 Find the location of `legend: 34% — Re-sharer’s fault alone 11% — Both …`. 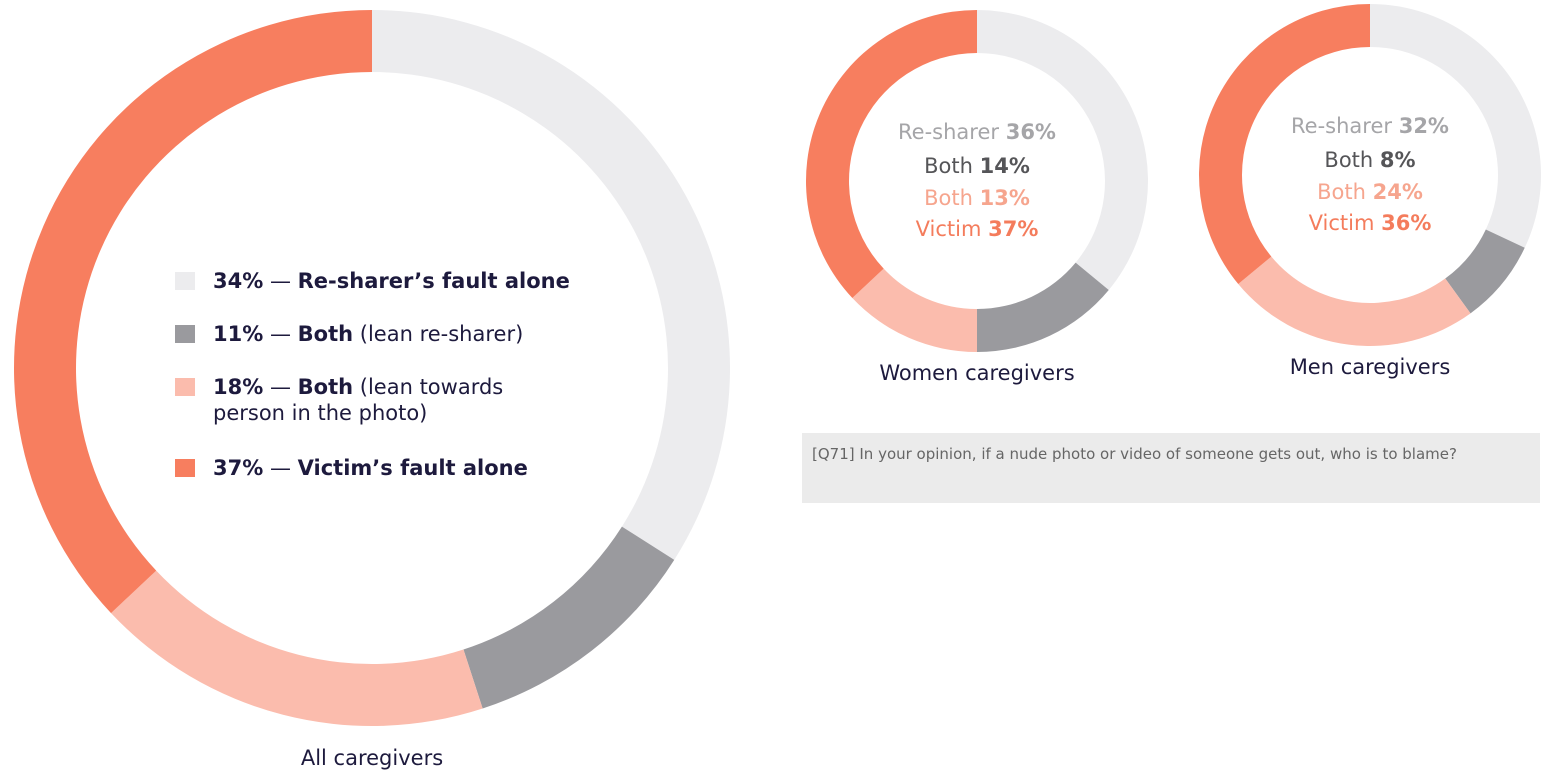

legend: 34% — Re-sharer’s fault alone 11% — Both … is located at coordinates (372, 388).